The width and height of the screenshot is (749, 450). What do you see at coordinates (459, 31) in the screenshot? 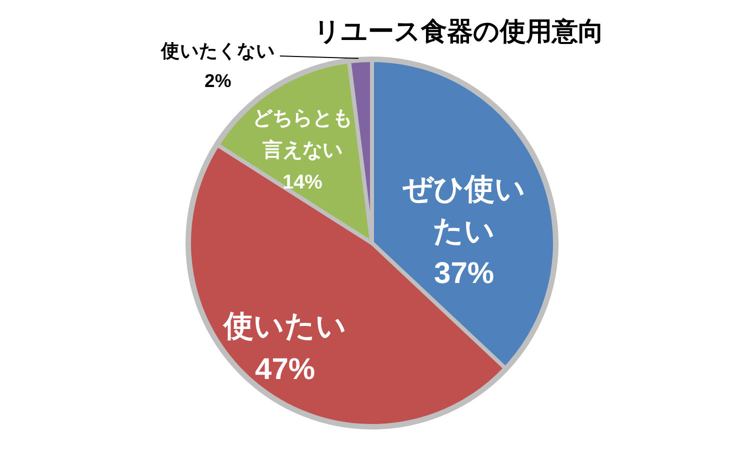
I see `title: リユース食器の使用意向` at bounding box center [459, 31].